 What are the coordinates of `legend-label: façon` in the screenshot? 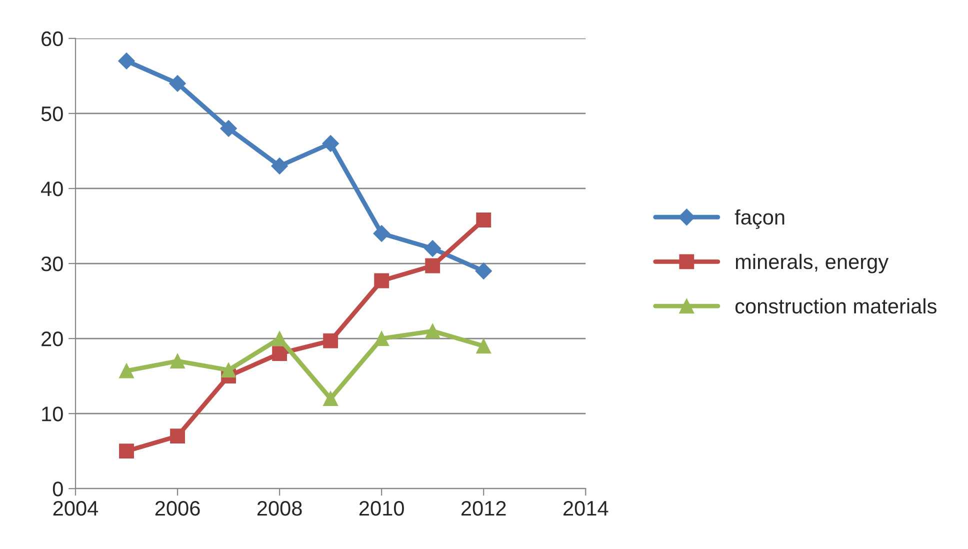 It's located at (759, 219).